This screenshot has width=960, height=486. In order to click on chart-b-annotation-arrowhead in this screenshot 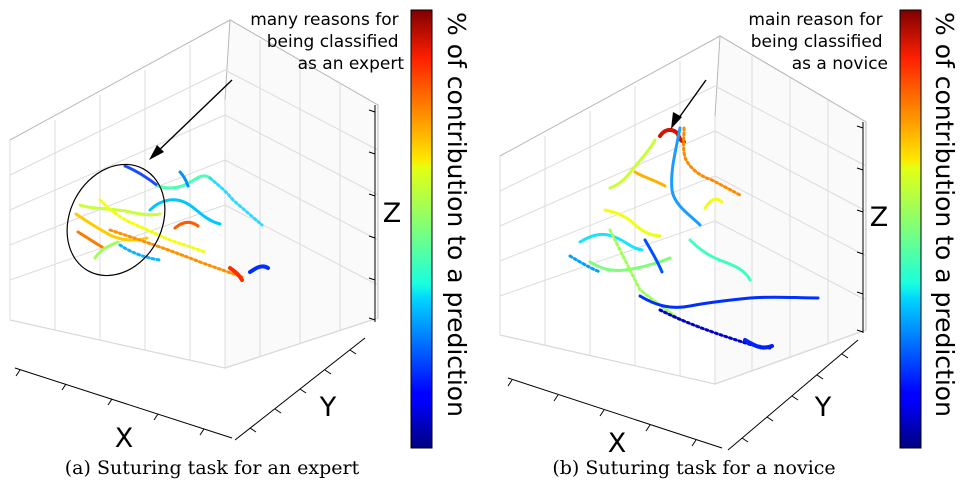, I will do `click(676, 120)`.